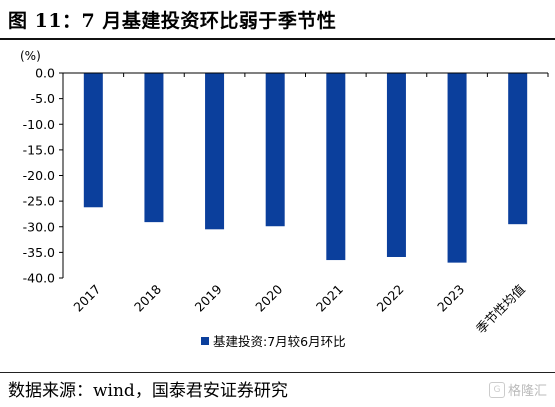 The image size is (555, 407). Describe the element at coordinates (39, 226) in the screenshot. I see `y-tick-label: -30.0` at that location.